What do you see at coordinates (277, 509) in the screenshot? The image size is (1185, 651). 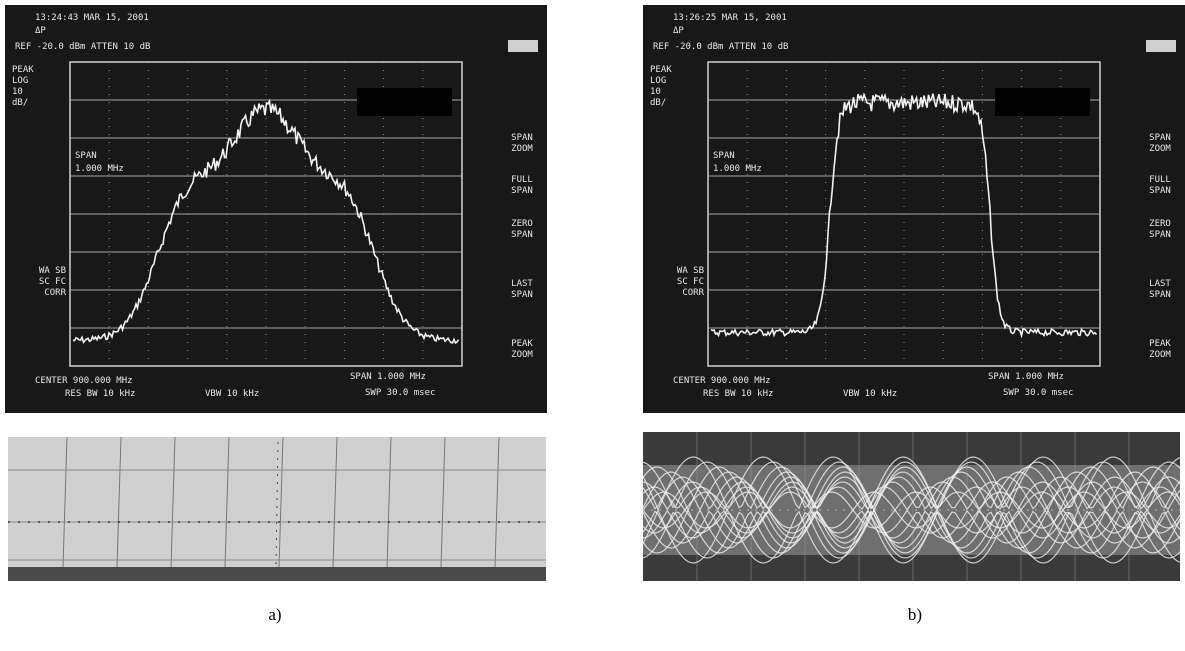 I see `scope-photo` at bounding box center [277, 509].